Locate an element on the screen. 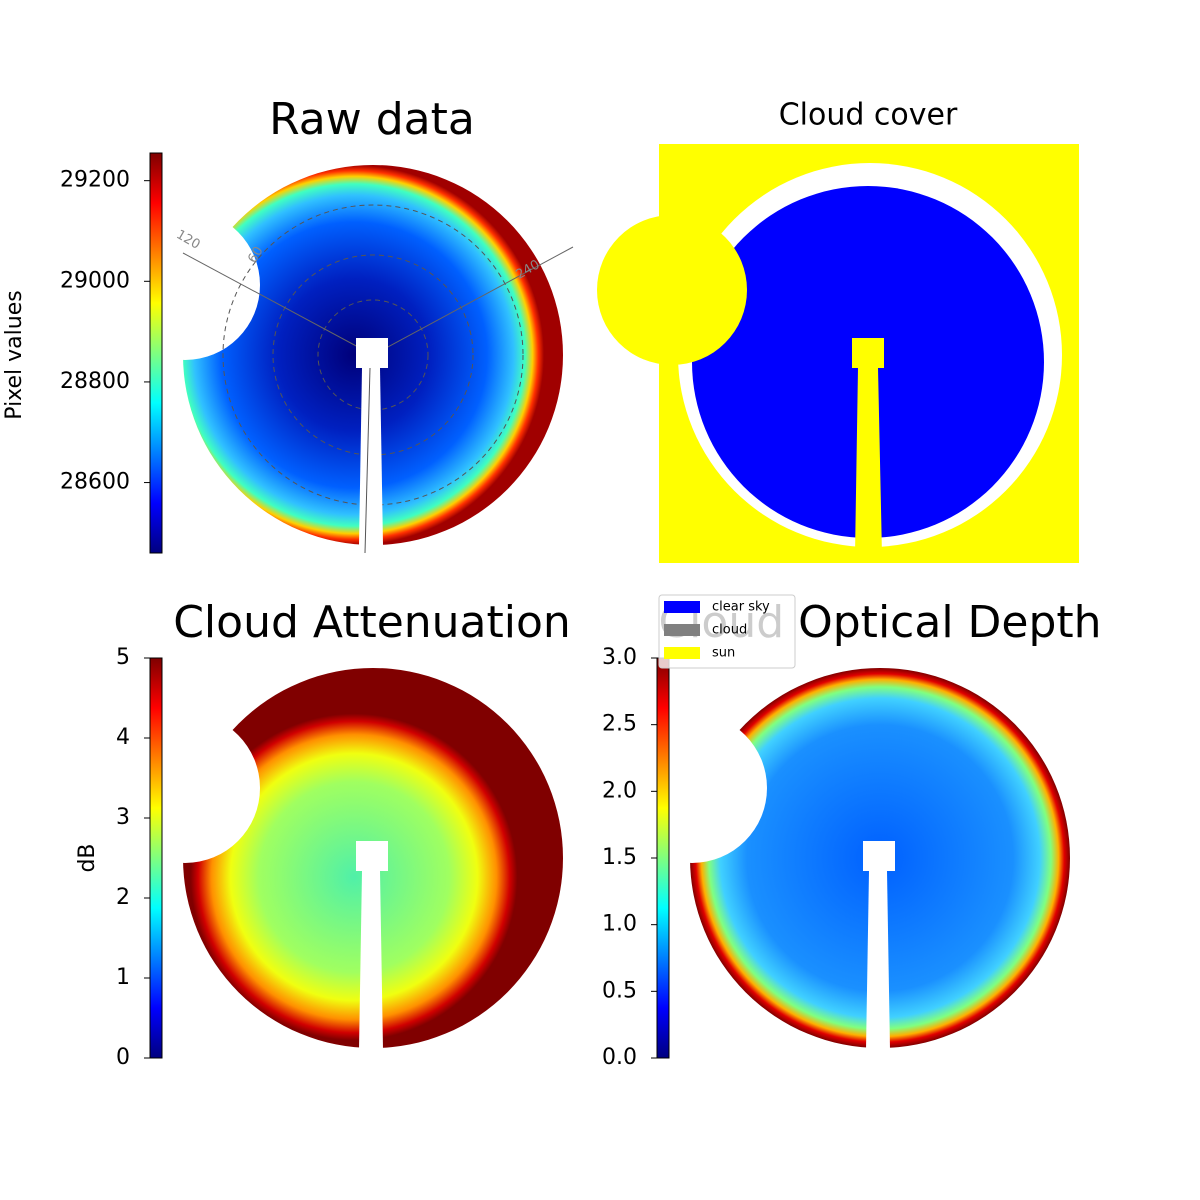 This screenshot has width=1200, height=1200. tick-label: 0.5 is located at coordinates (619, 990).